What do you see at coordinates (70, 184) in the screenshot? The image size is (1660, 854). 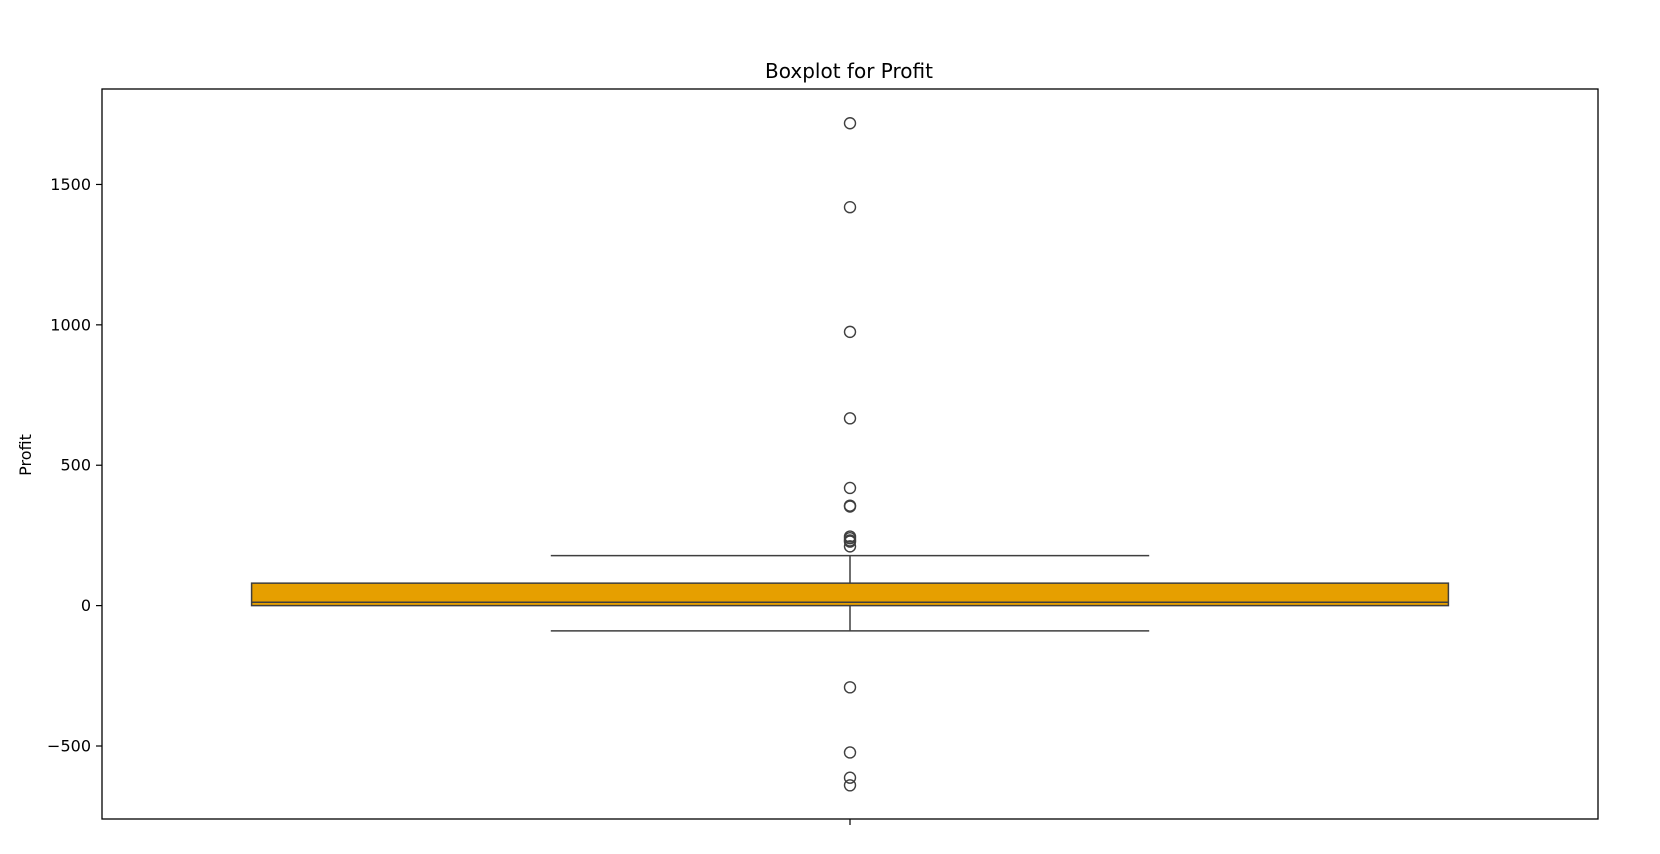 I see `y-tick-label: 1500` at bounding box center [70, 184].